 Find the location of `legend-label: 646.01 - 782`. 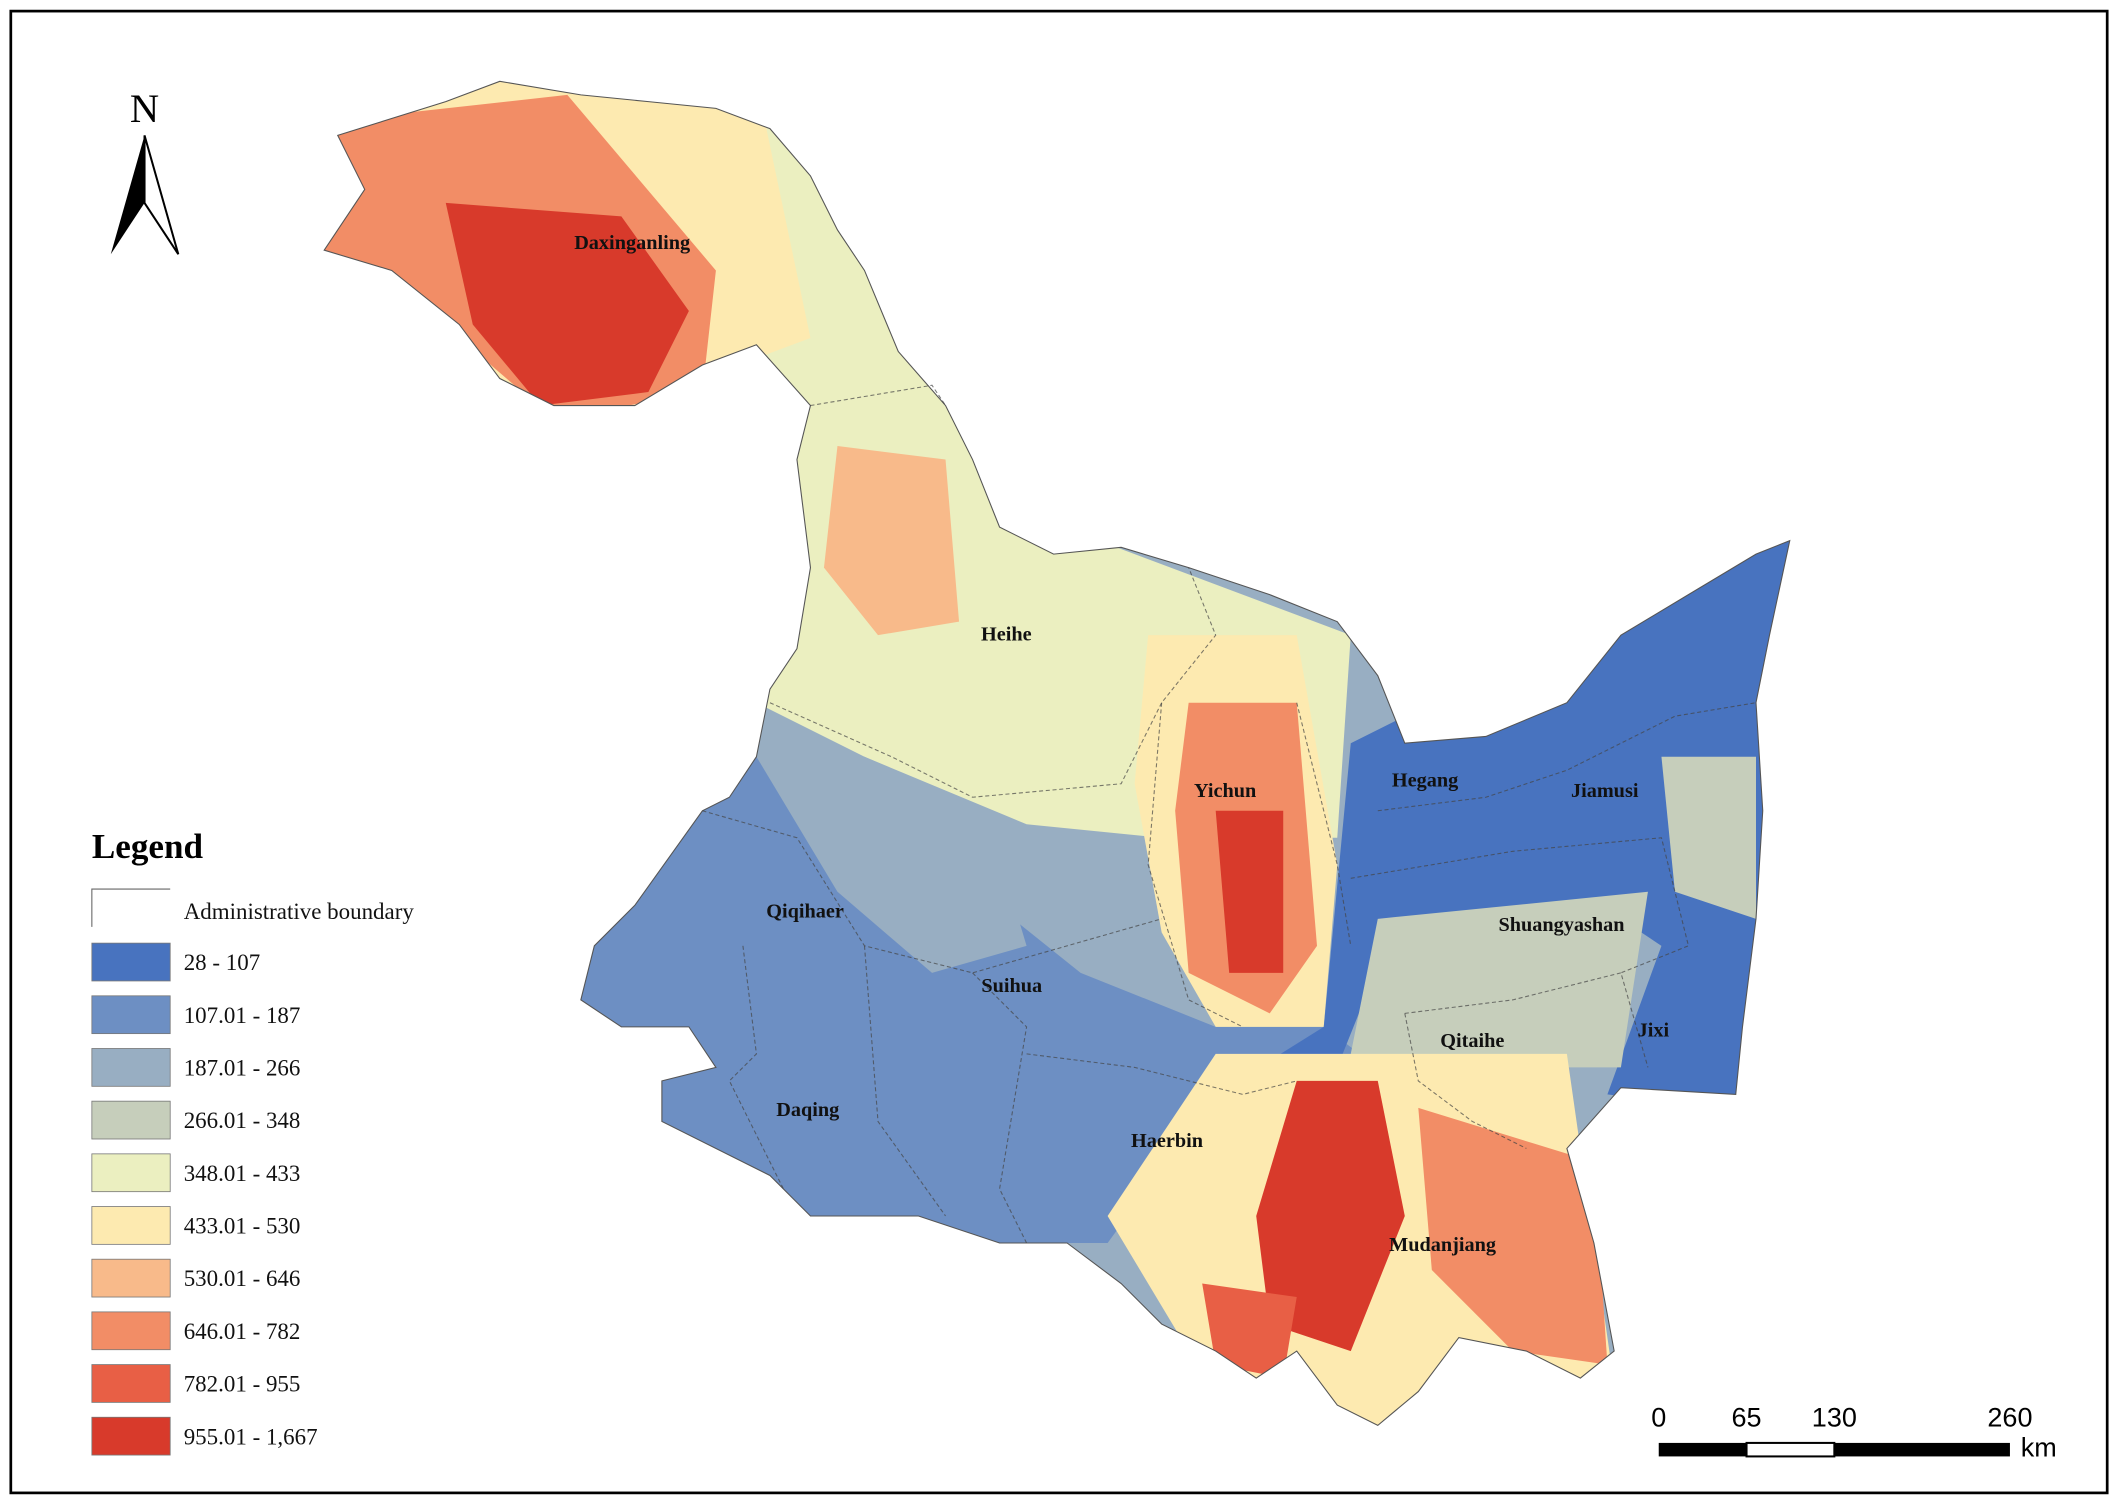

legend-label: 646.01 - 782 is located at coordinates (242, 1331).